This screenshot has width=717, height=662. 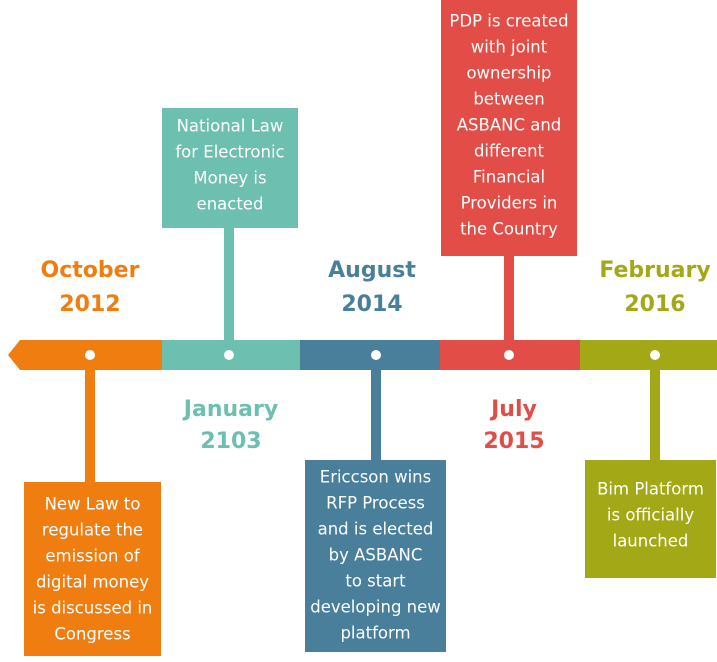 I want to click on date-label: January, so click(x=230, y=409).